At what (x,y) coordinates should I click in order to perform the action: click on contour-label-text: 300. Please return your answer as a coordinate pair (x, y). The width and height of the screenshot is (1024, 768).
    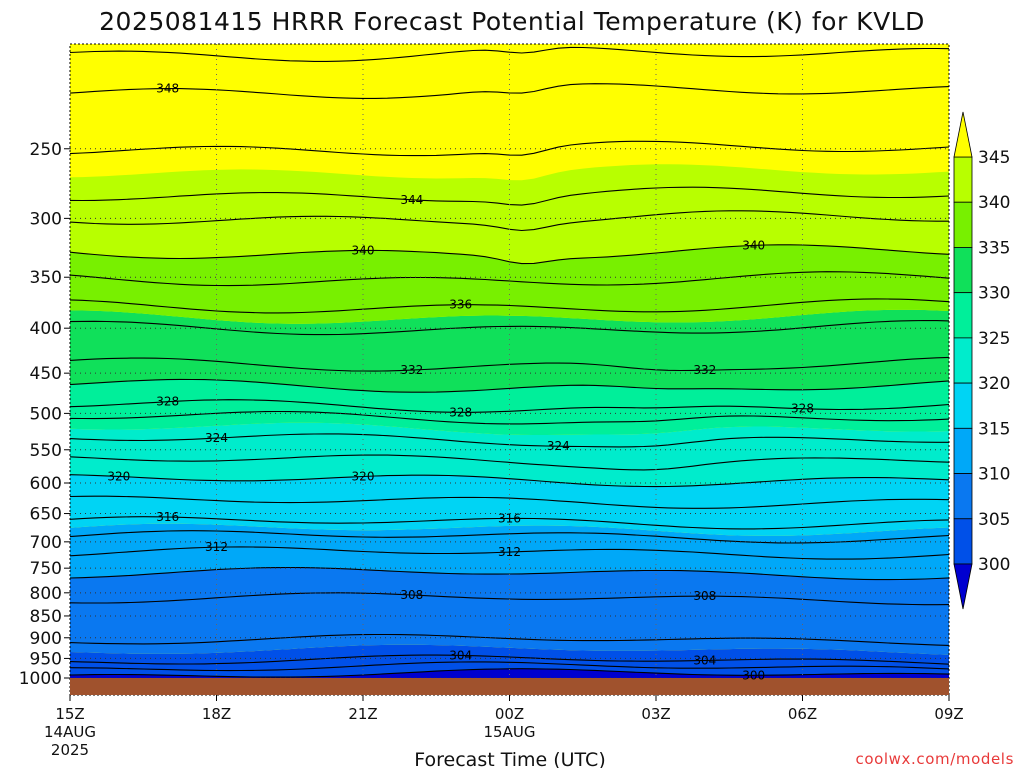
    Looking at the image, I should click on (753, 675).